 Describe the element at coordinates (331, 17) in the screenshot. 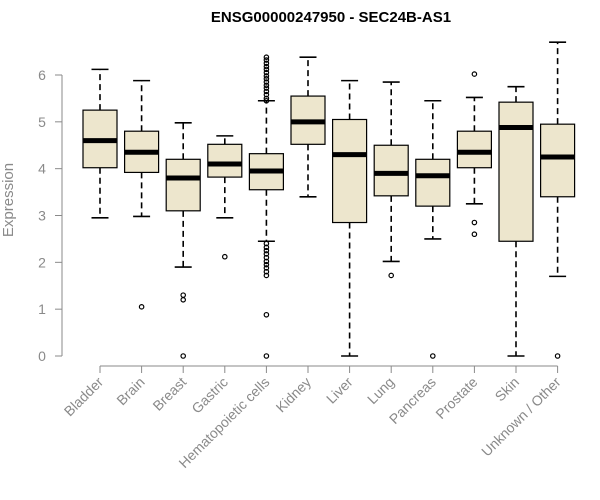

I see `chart-title: ENSG00000247950 - SEC24B-AS1` at that location.